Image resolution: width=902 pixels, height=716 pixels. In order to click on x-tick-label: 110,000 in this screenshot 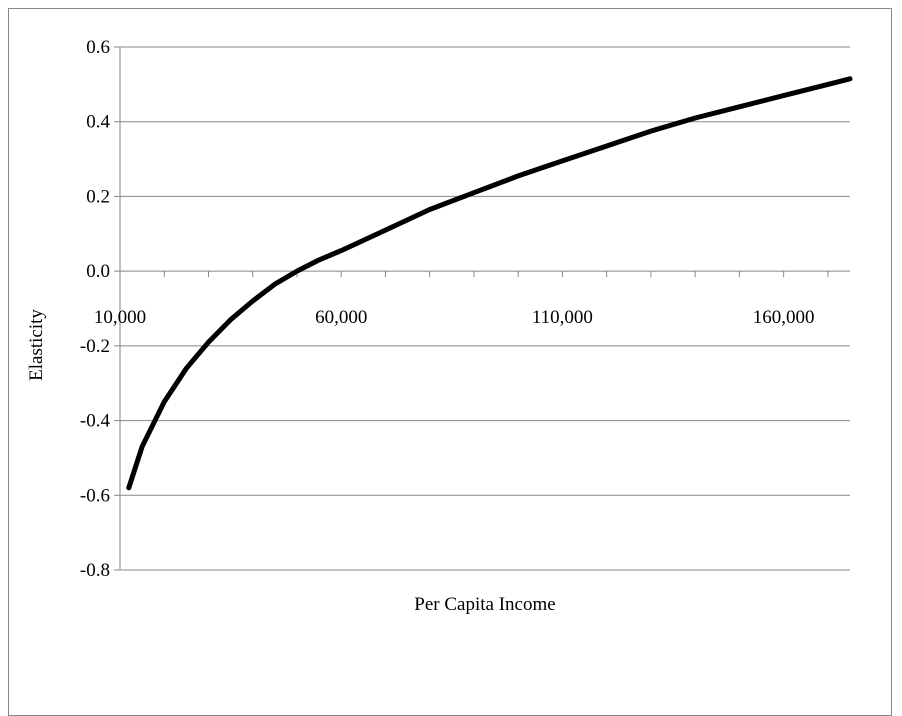, I will do `click(562, 317)`.